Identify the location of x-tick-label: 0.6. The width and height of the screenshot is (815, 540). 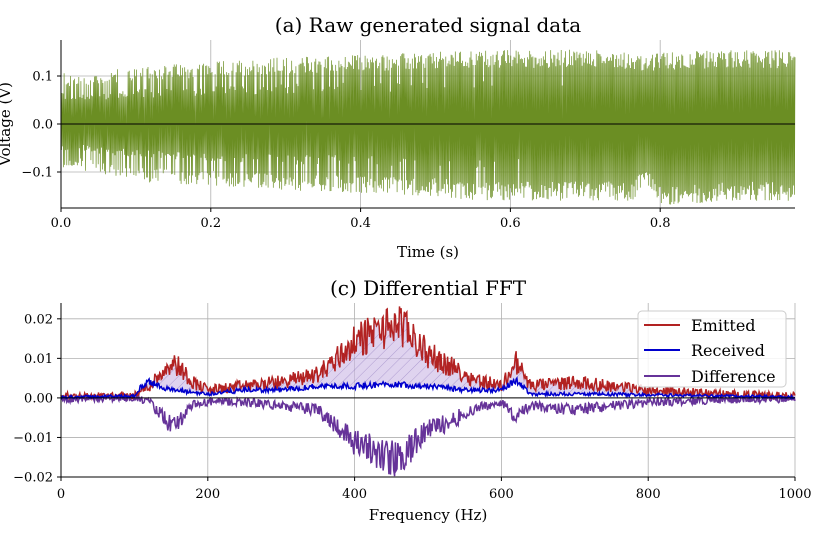
(510, 223).